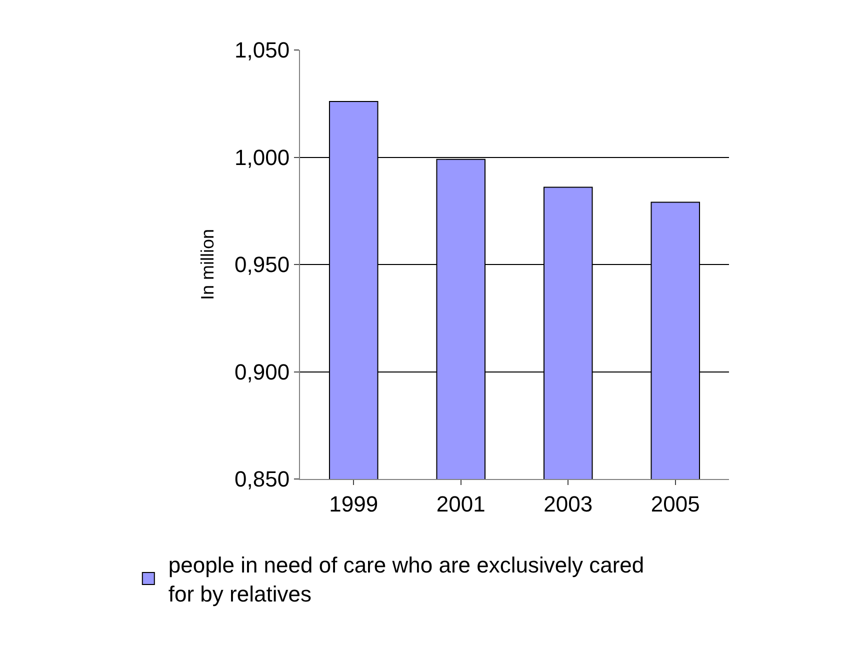  What do you see at coordinates (208, 264) in the screenshot?
I see `y-axis-title: In million` at bounding box center [208, 264].